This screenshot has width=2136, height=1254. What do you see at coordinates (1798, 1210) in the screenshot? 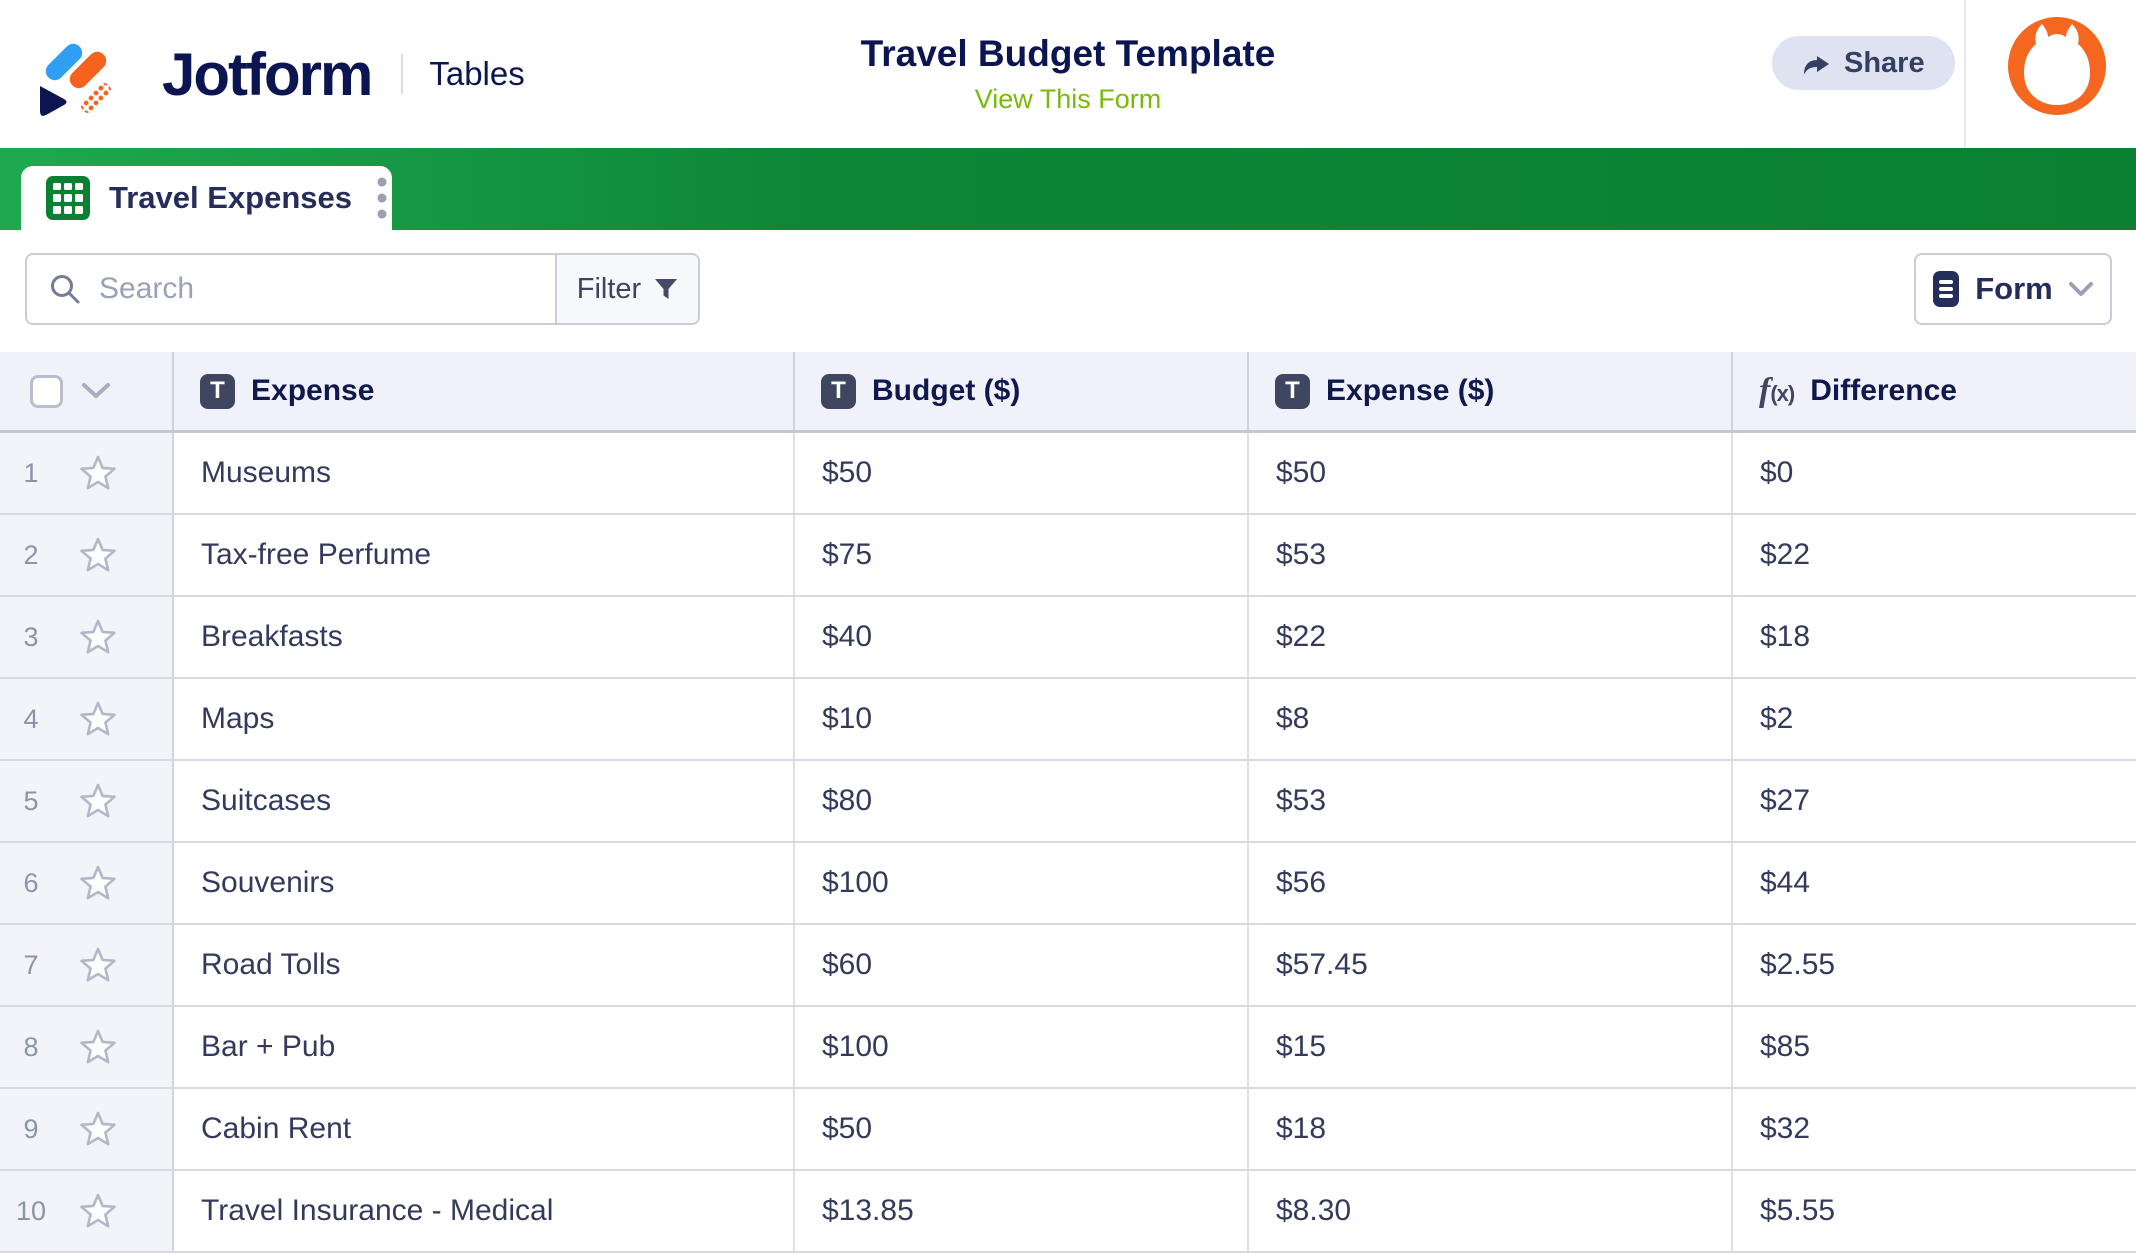
I see `cell-difference: $5.55` at bounding box center [1798, 1210].